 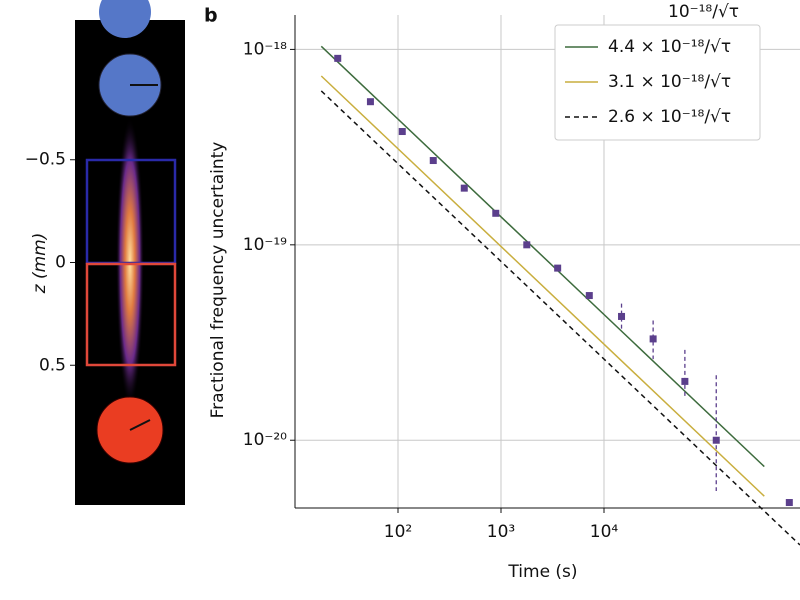 What do you see at coordinates (265, 440) in the screenshot?
I see `y-tick-label: 10⁻²⁰` at bounding box center [265, 440].